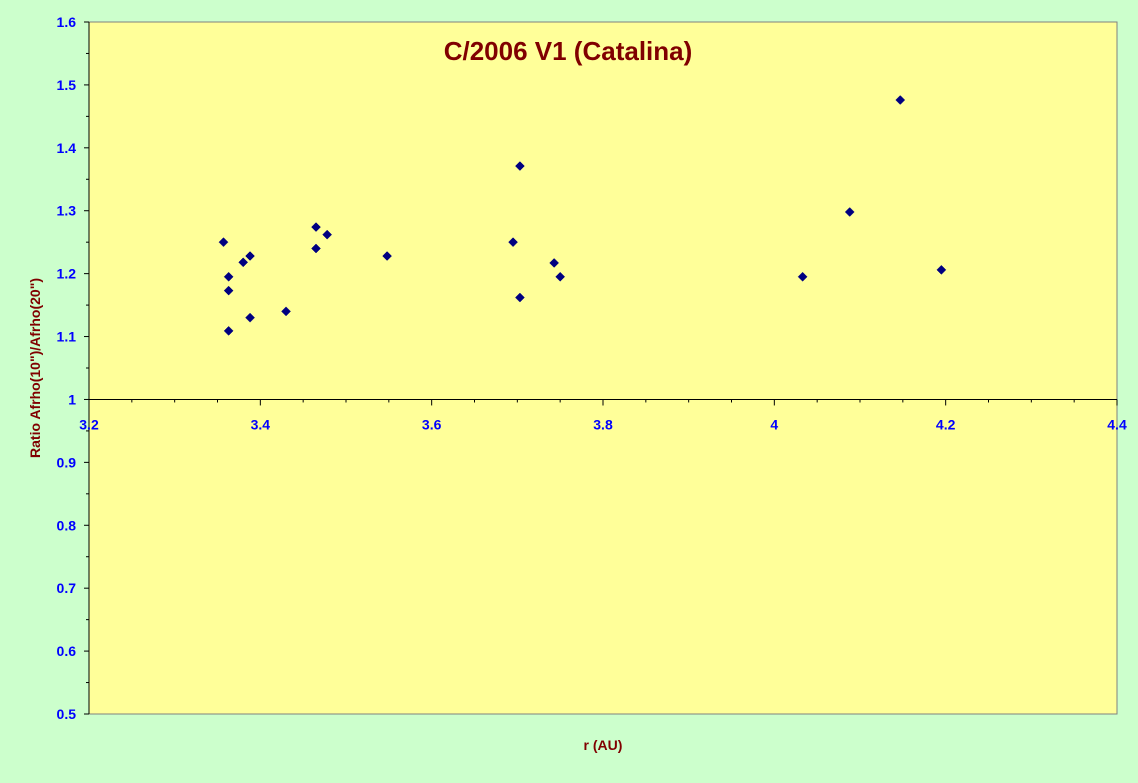 The width and height of the screenshot is (1138, 783). I want to click on y-tick-label: 1.3, so click(67, 211).